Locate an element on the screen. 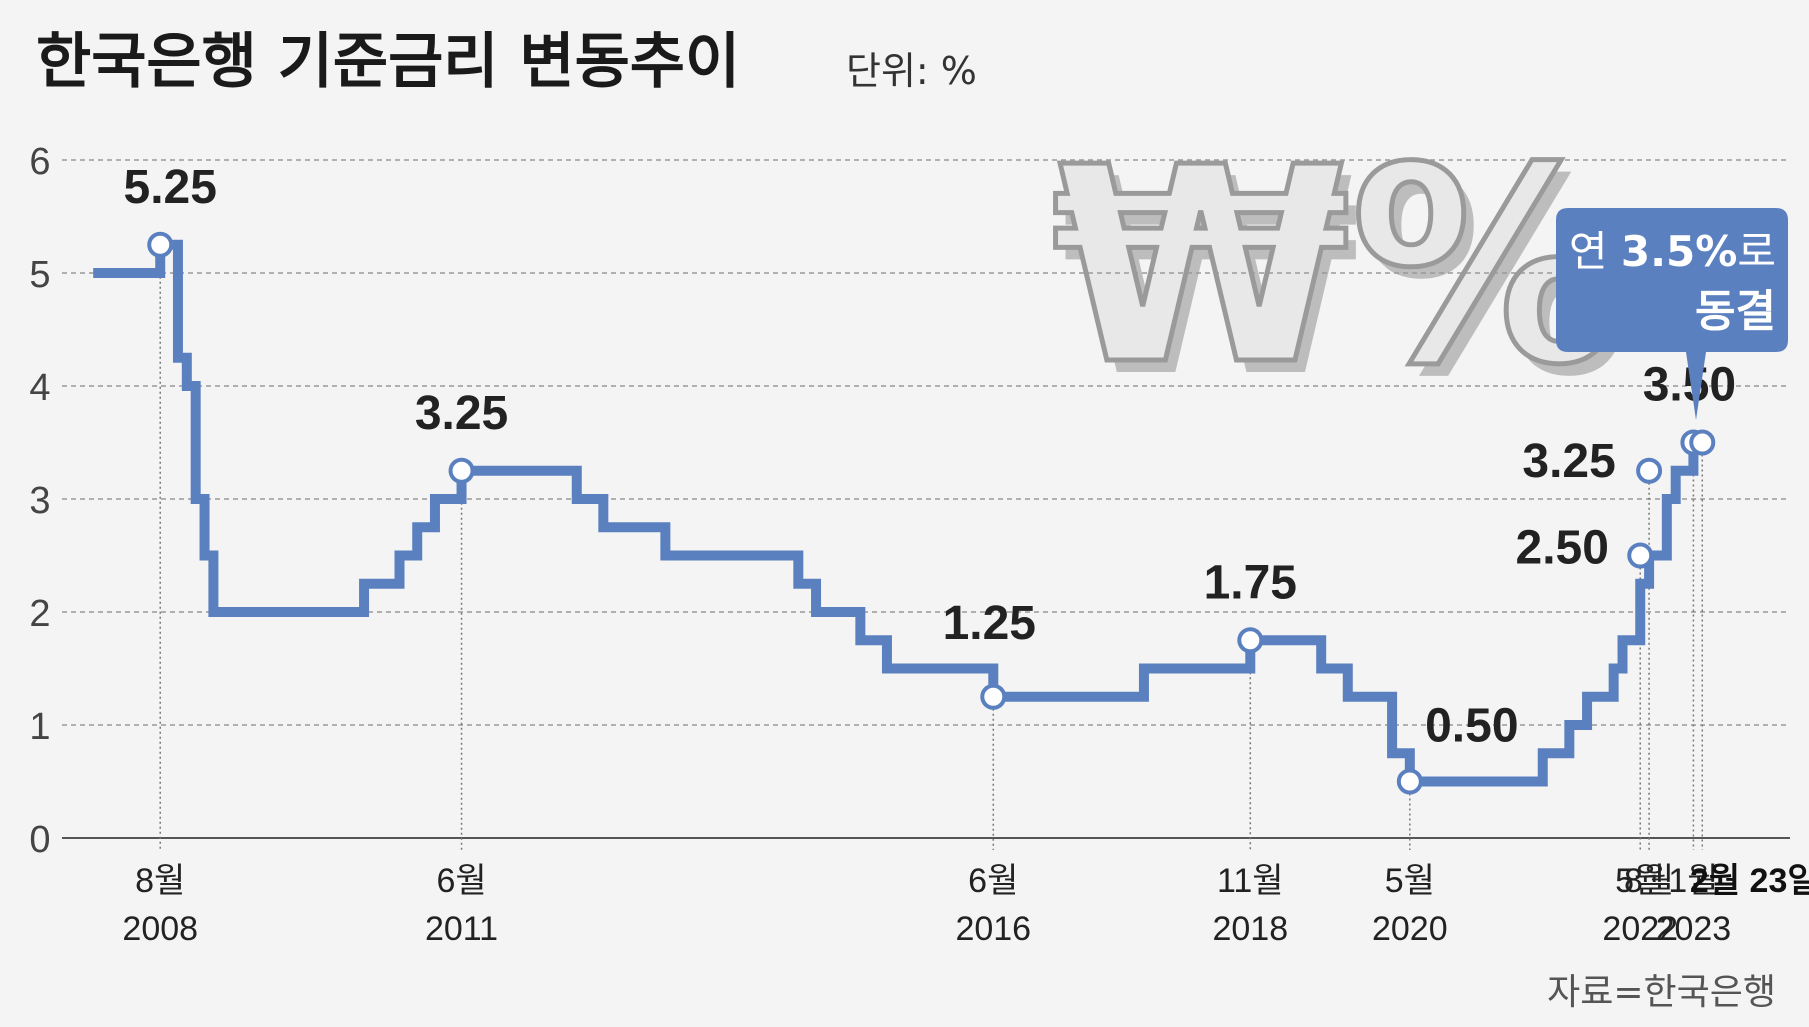 This screenshot has width=1809, height=1027. x-tick-month: 11월 is located at coordinates (1250, 881).